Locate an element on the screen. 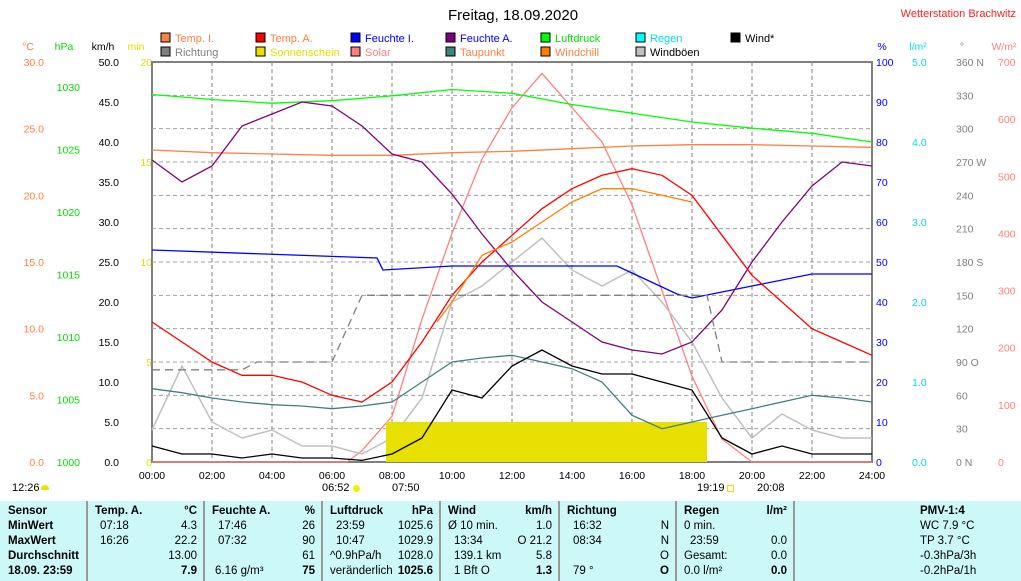 This screenshot has height=581, width=1021. axis-tick-label: 4.0 is located at coordinates (919, 143).